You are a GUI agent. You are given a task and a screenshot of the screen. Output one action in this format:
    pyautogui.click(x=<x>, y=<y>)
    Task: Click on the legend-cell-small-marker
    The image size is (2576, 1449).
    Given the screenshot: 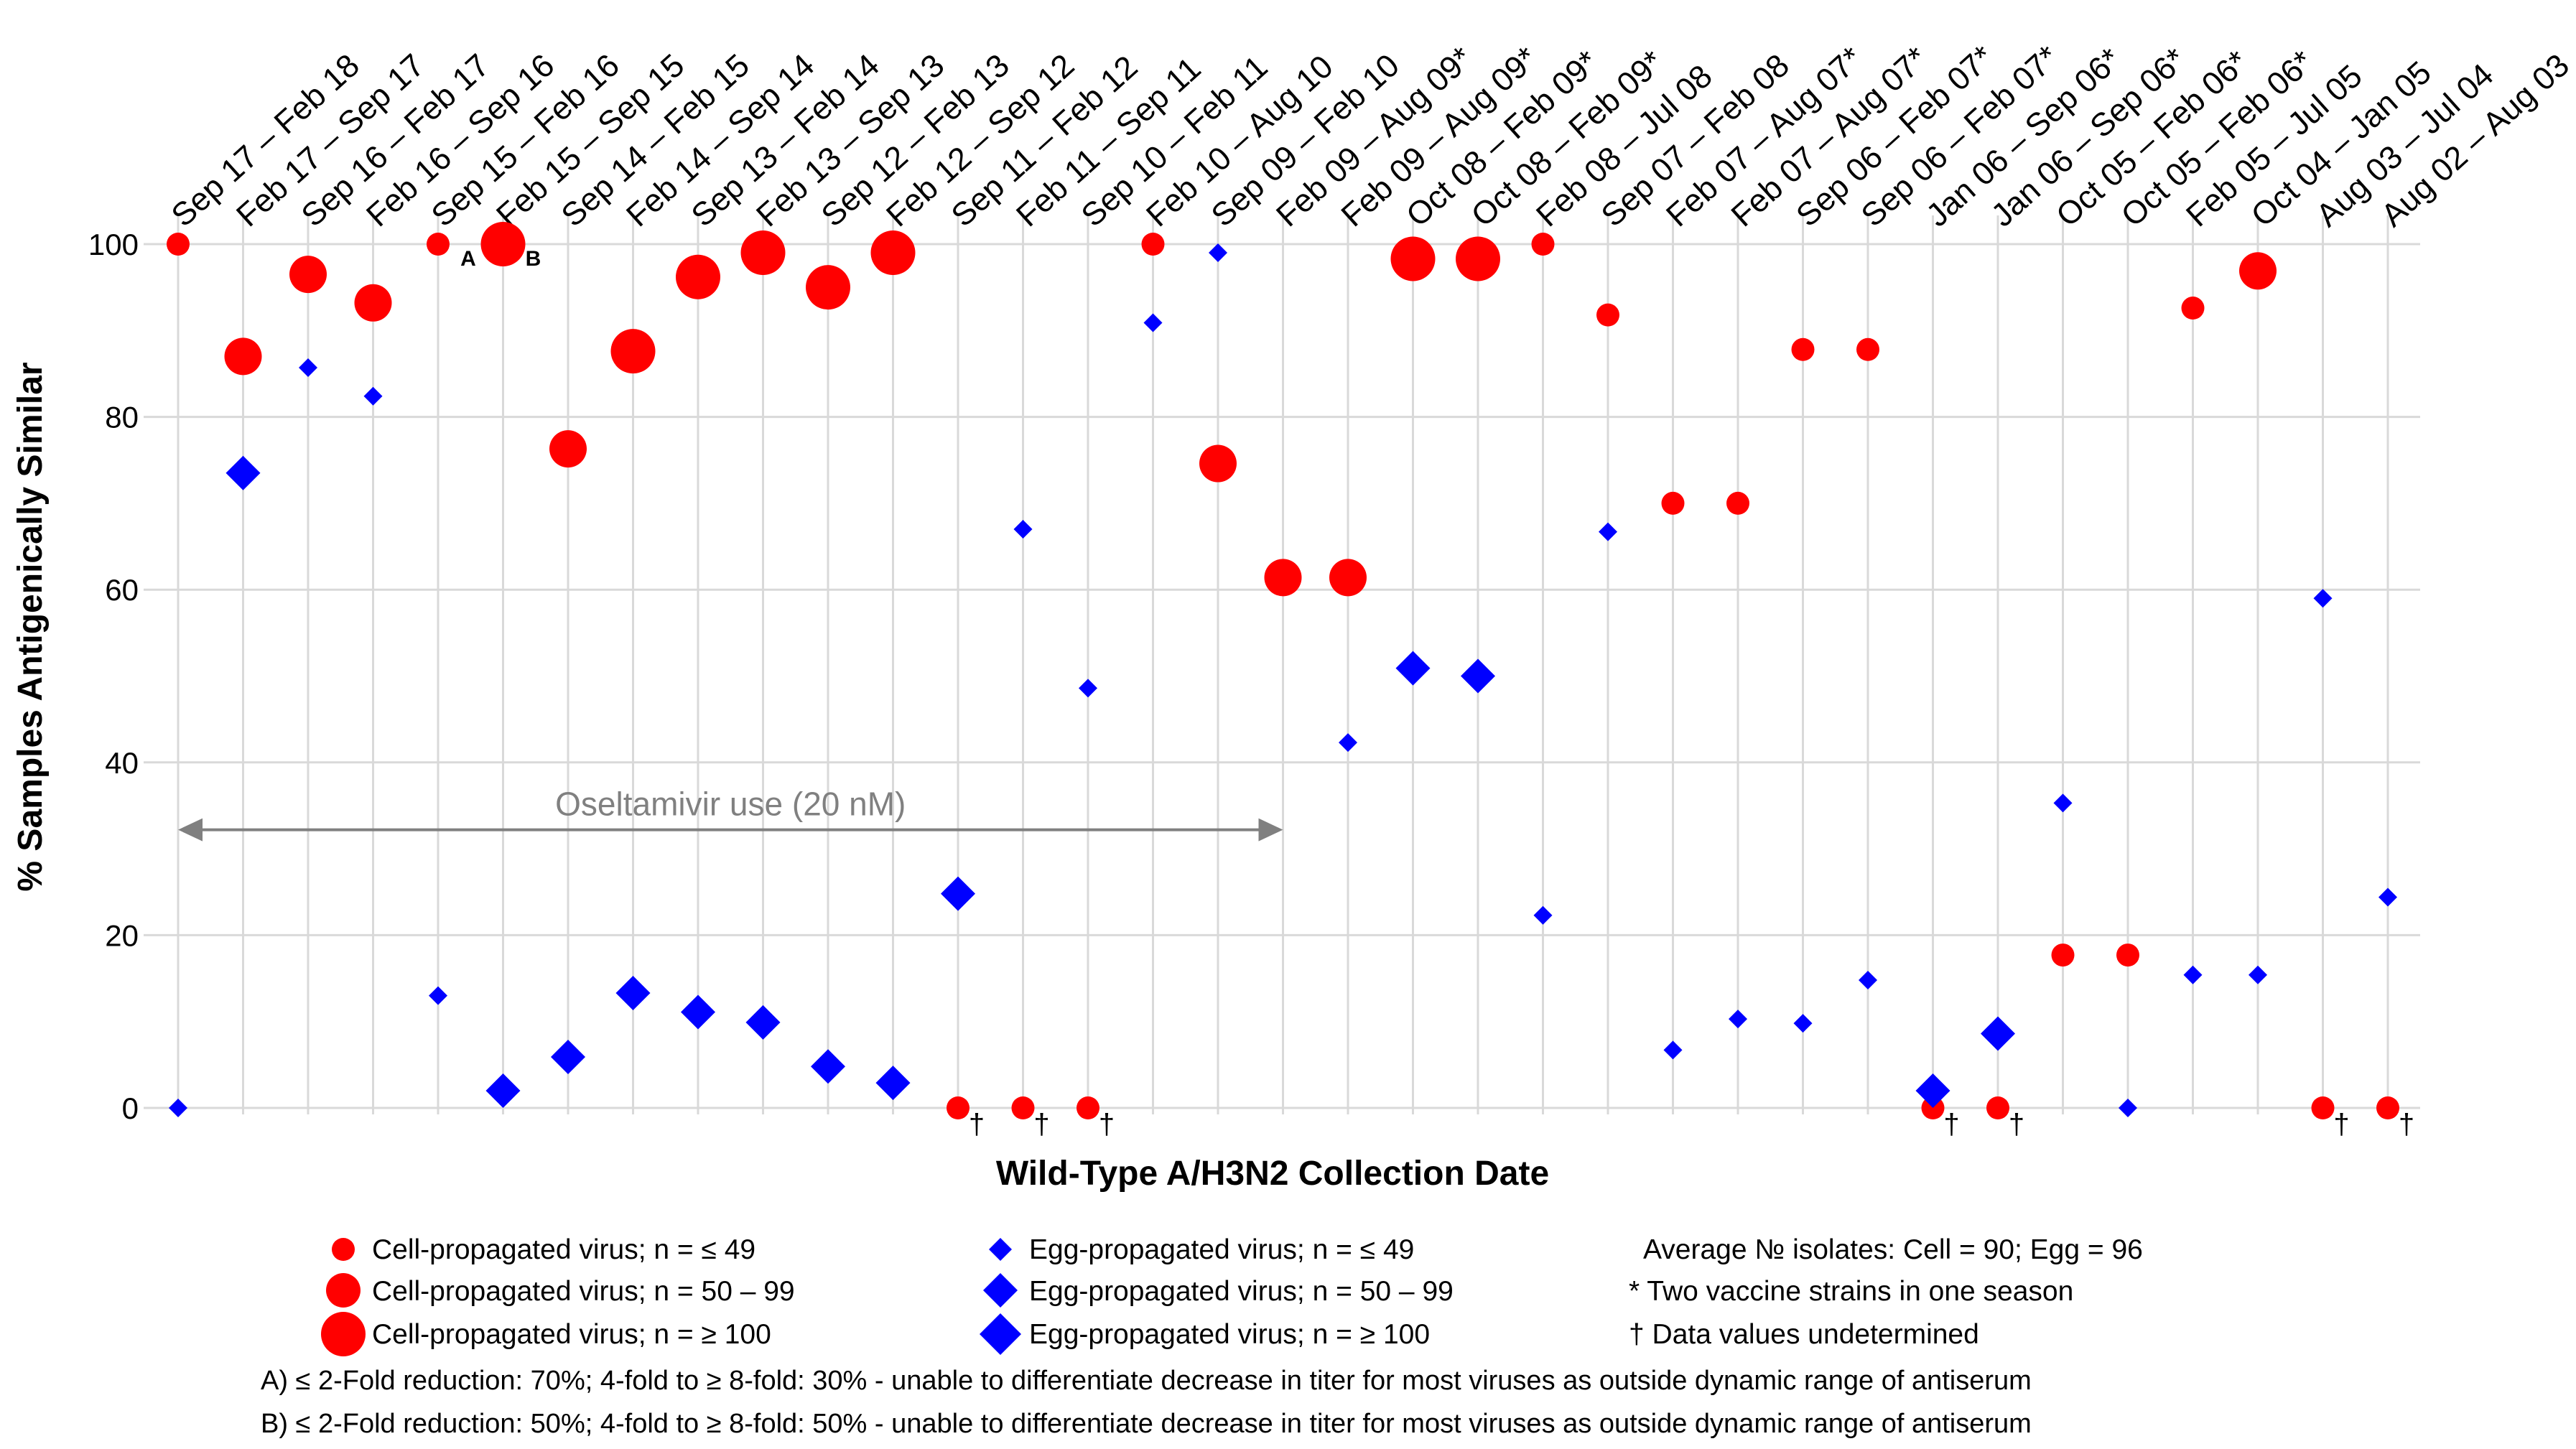 What is the action you would take?
    pyautogui.click(x=343, y=1250)
    